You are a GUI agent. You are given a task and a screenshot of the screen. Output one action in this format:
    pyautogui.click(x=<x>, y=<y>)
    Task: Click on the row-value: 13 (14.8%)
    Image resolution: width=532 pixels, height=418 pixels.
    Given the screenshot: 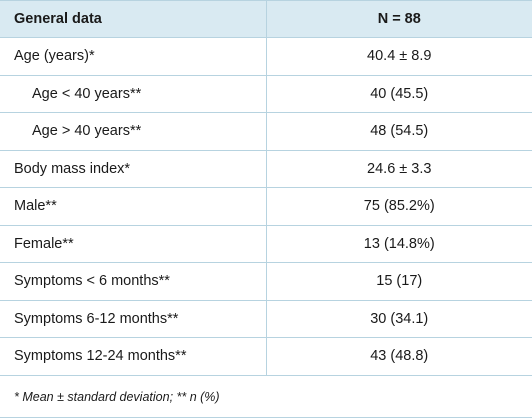 What is the action you would take?
    pyautogui.click(x=399, y=244)
    